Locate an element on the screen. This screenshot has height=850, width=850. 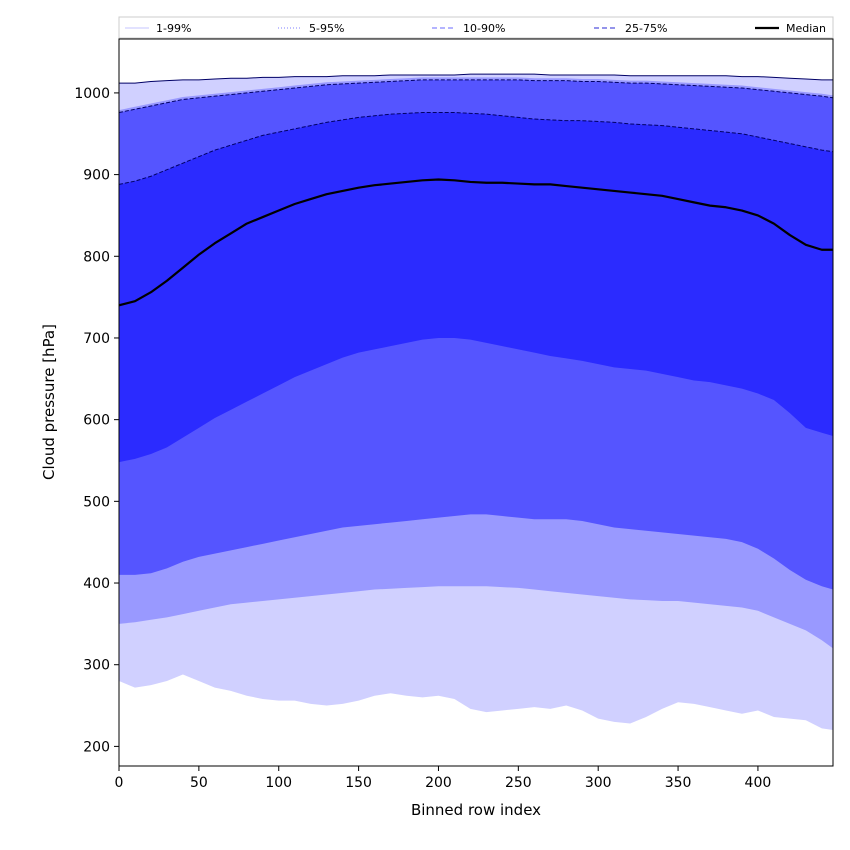
y-tick-label: 800 is located at coordinates (96, 257).